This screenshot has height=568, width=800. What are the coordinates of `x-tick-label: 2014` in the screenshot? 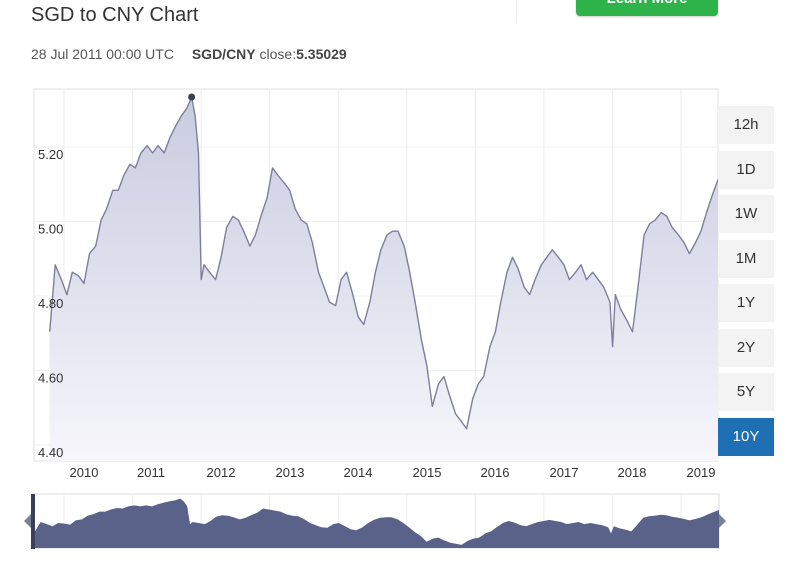 It's located at (358, 472).